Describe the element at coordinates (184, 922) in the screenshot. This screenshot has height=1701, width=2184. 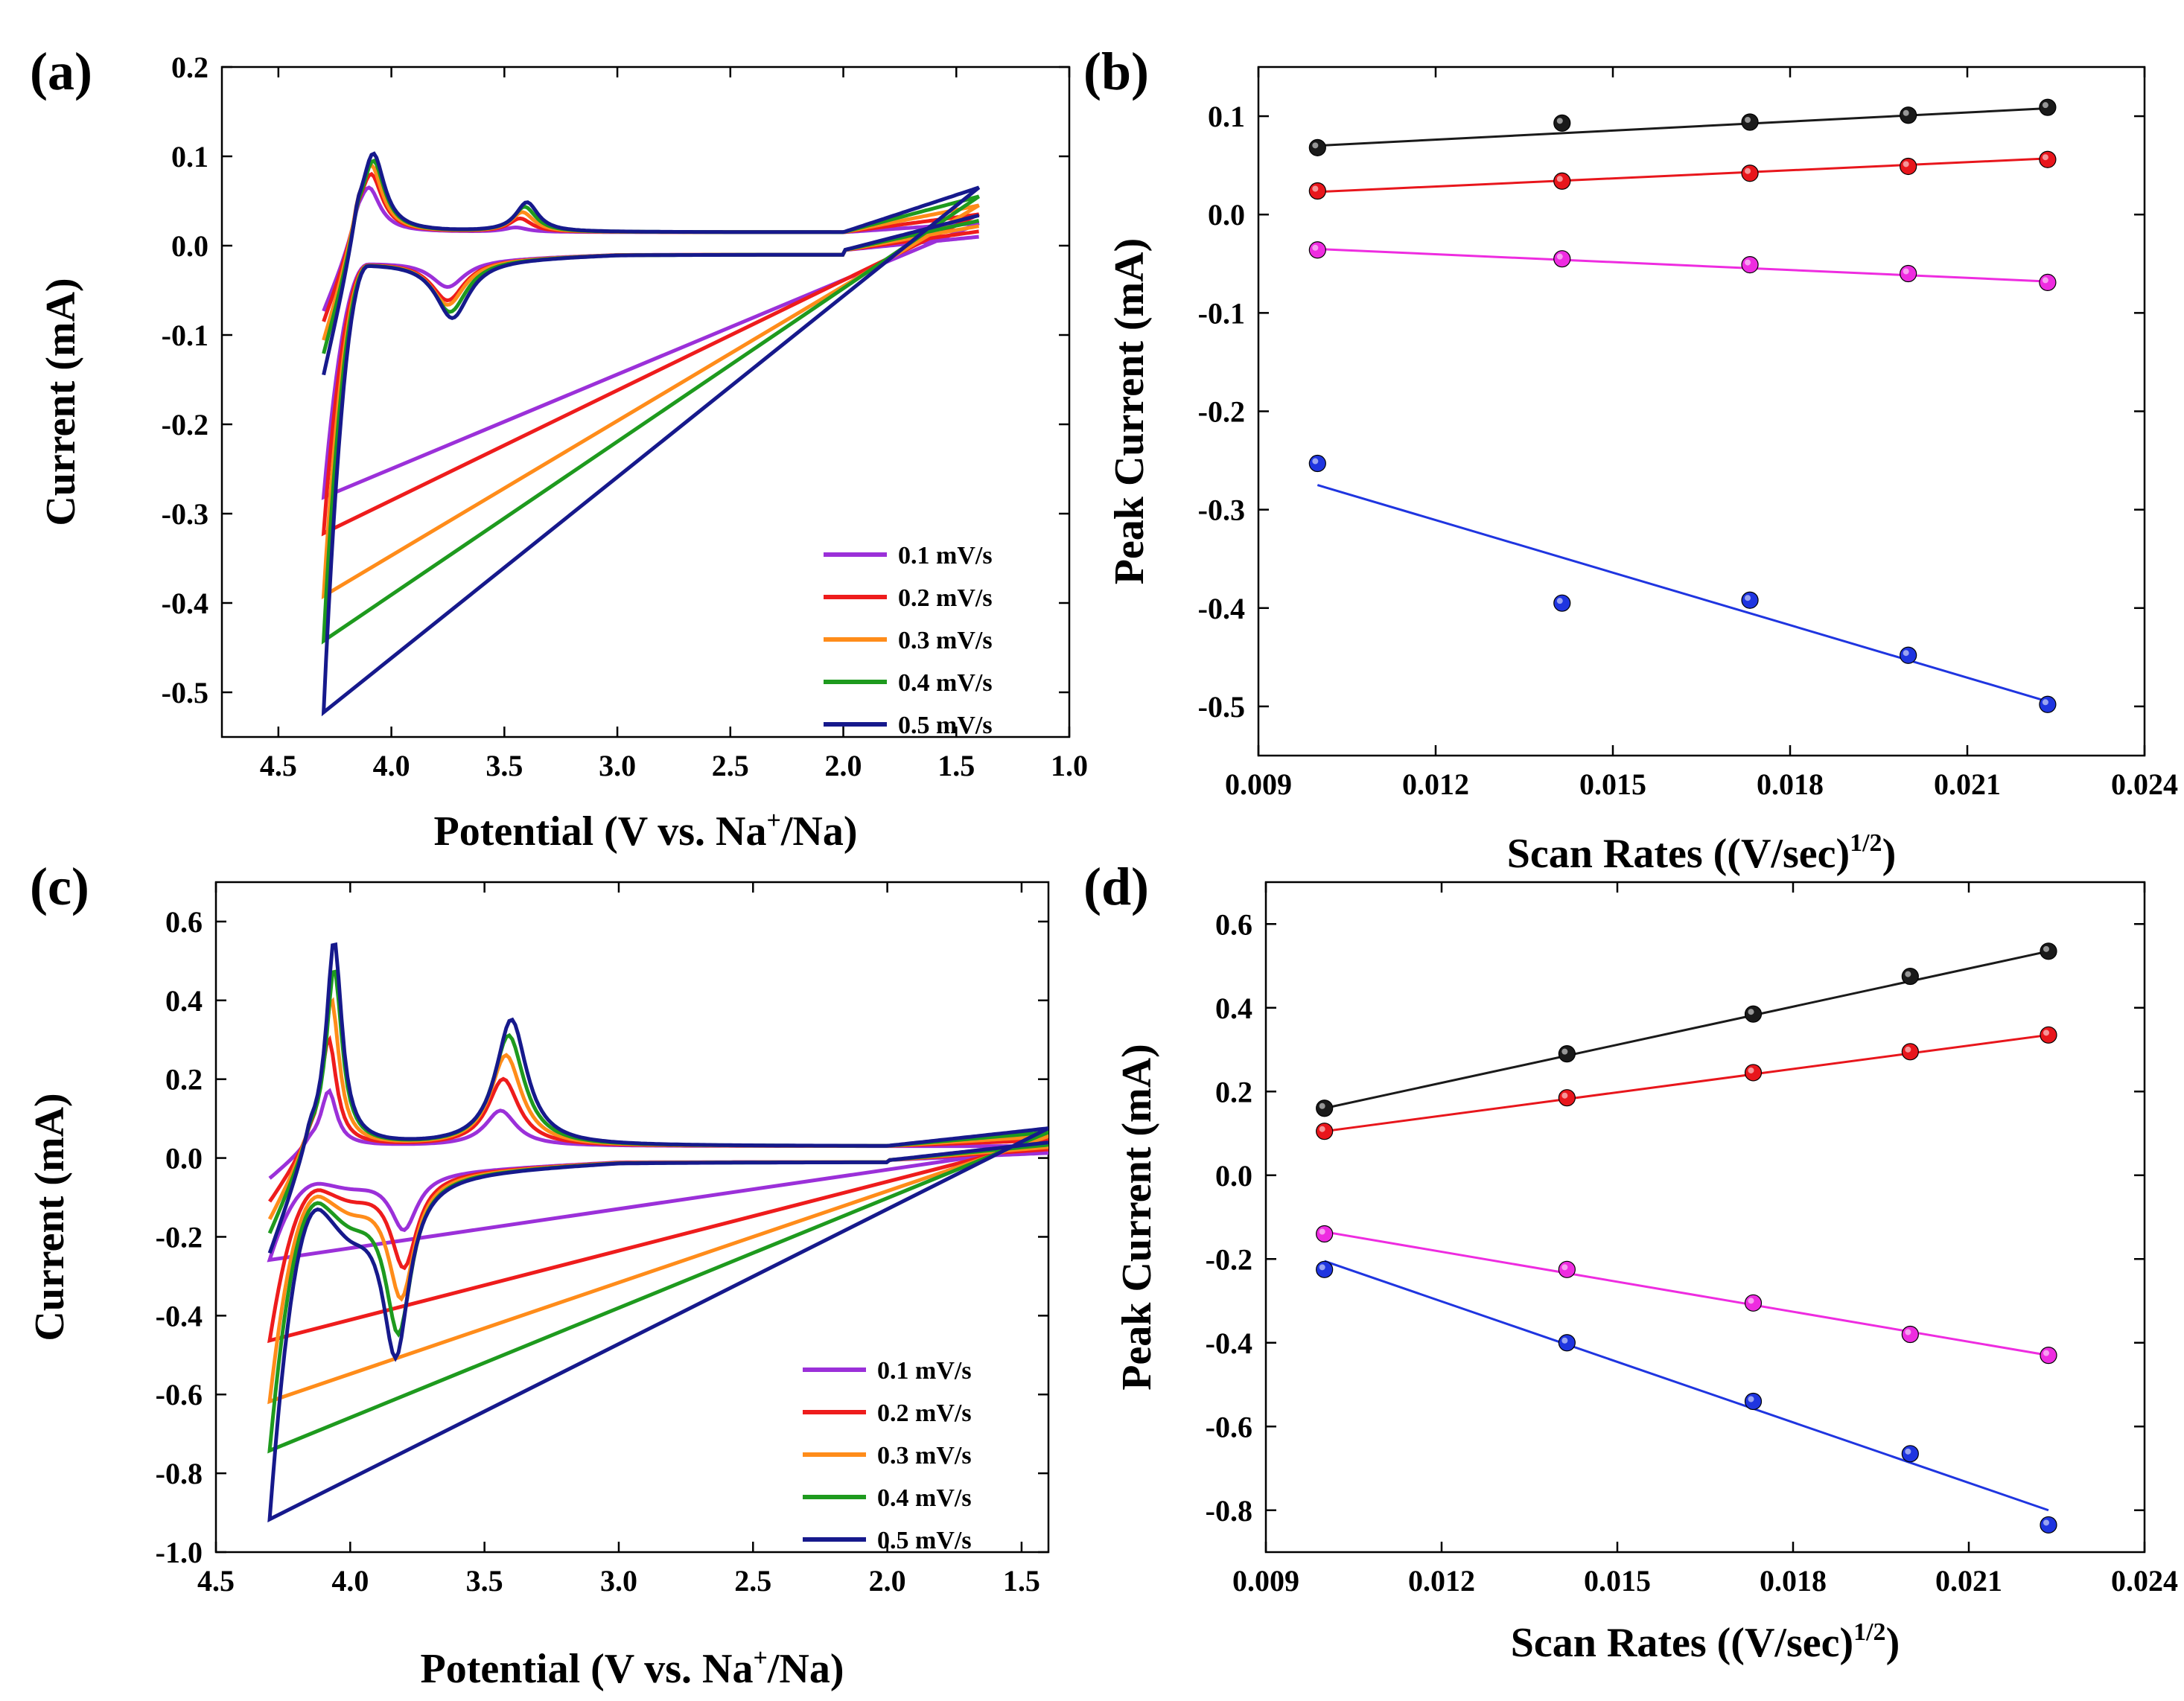
I see `y-tick-label: 0.6` at that location.